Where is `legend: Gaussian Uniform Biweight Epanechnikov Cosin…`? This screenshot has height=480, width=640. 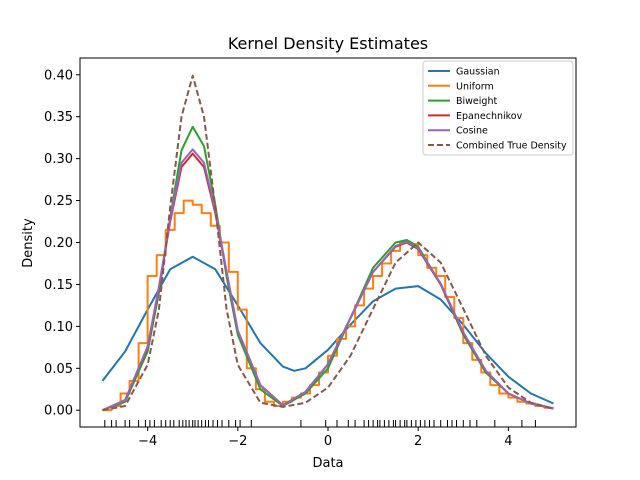 legend: Gaussian Uniform Biweight Epanechnikov Cosin… is located at coordinates (498, 108).